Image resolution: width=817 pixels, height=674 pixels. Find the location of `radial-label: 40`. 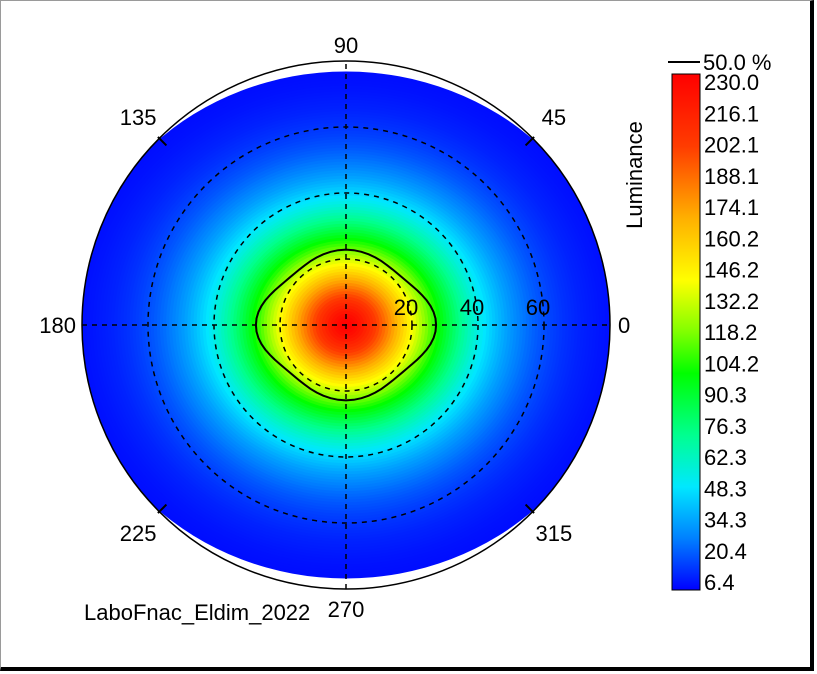

radial-label: 40 is located at coordinates (472, 307).